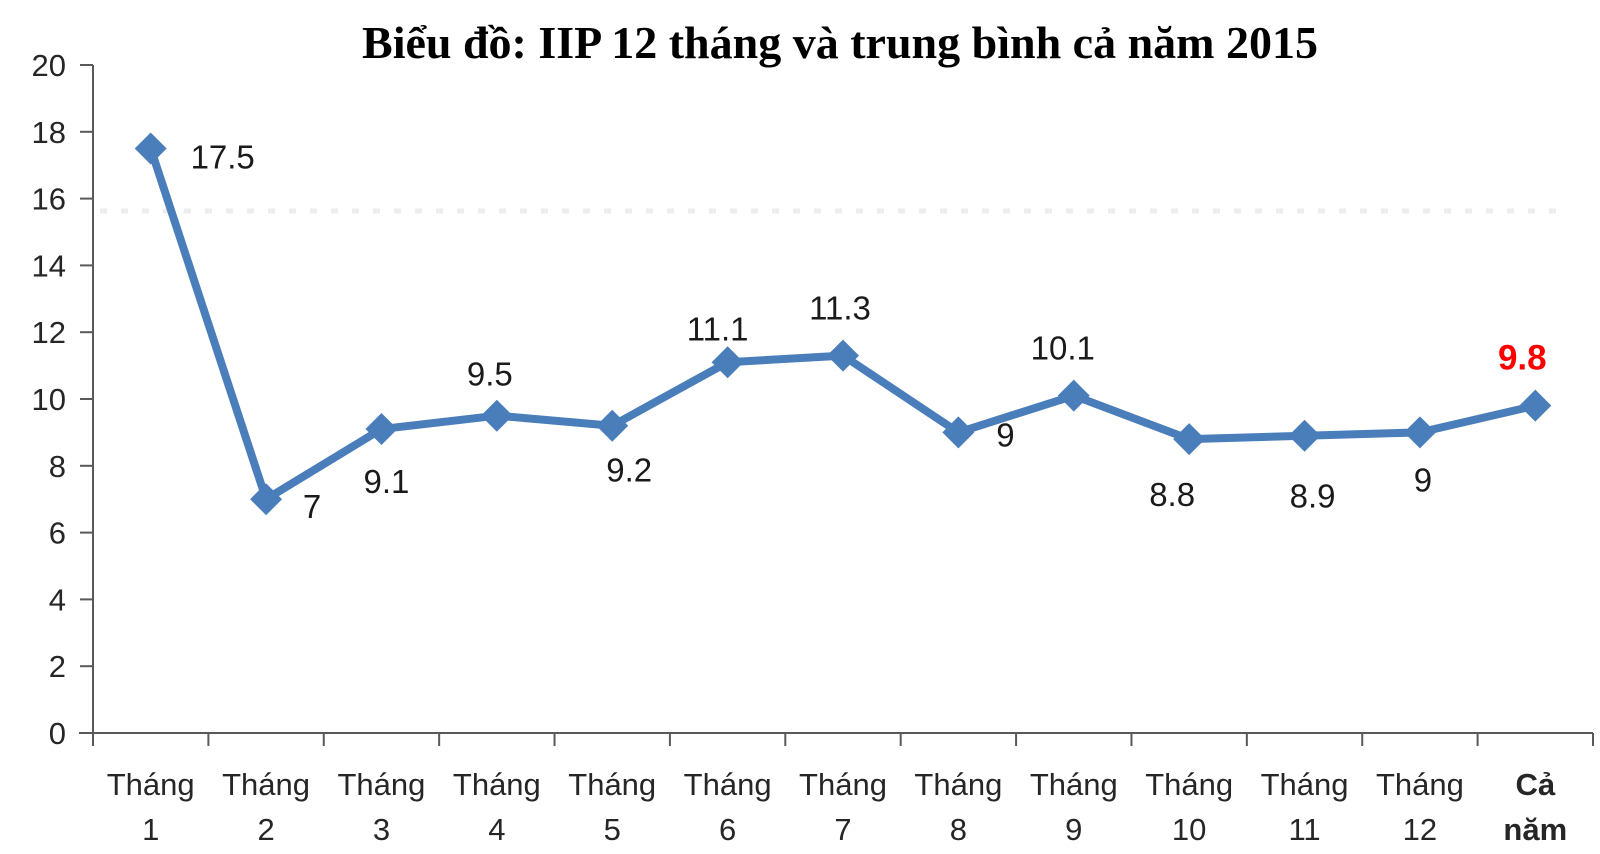 The height and width of the screenshot is (854, 1600). Describe the element at coordinates (1535, 784) in the screenshot. I see `x-category-label-line1: Cả` at that location.